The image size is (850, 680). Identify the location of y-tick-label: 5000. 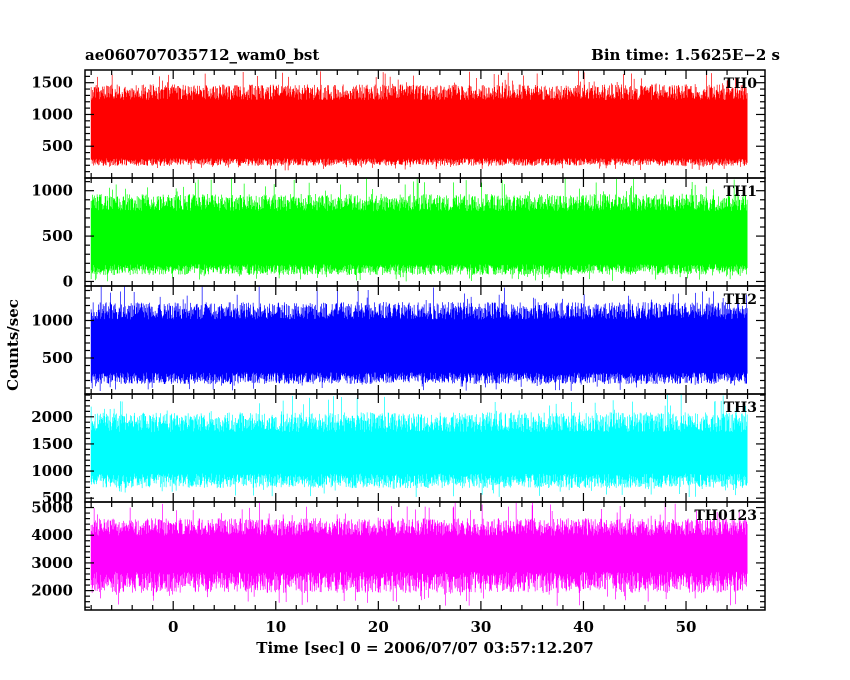
(52, 508).